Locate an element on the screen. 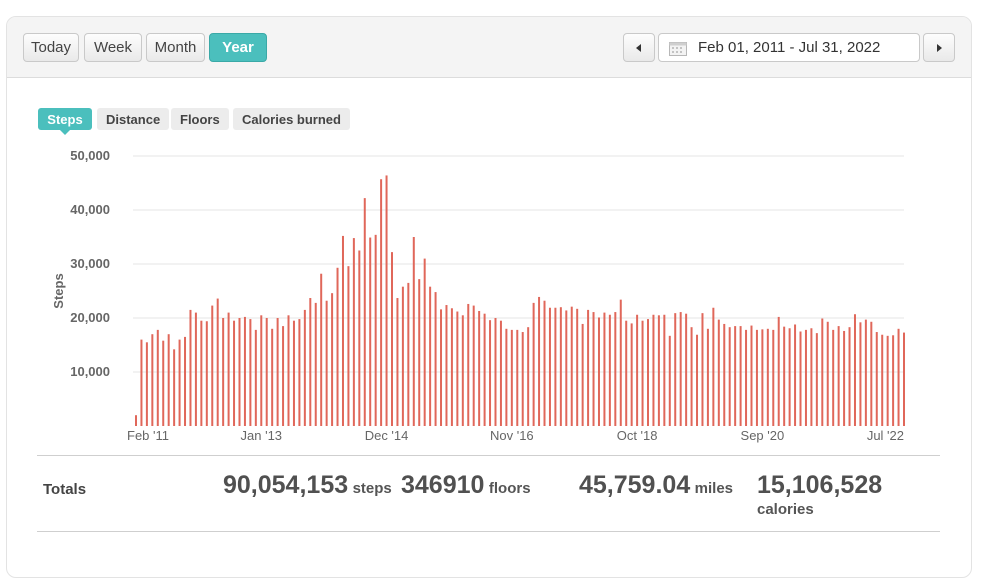 This screenshot has width=999, height=578. y-tick-label: 30,000 is located at coordinates (90, 263).